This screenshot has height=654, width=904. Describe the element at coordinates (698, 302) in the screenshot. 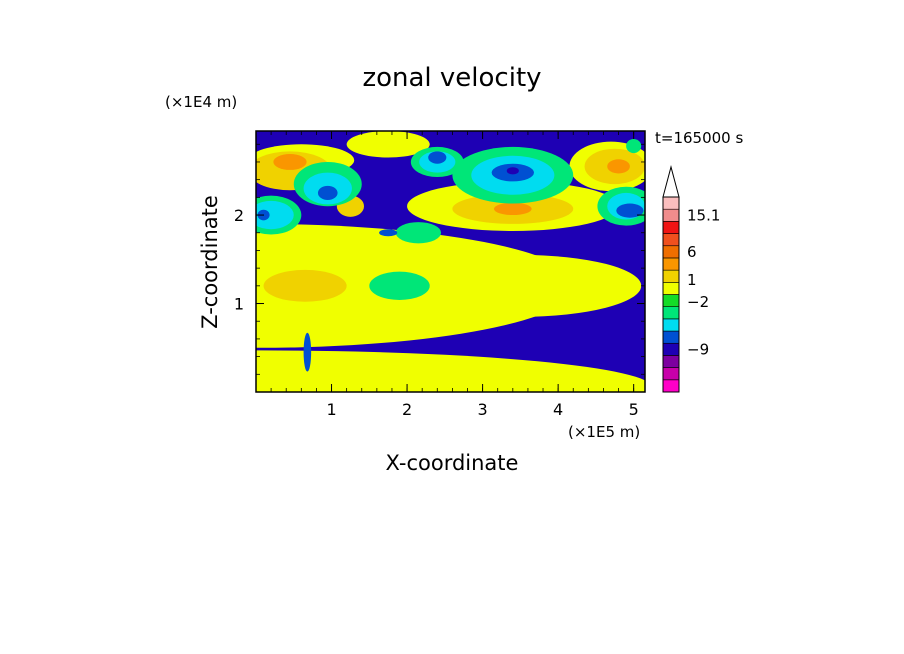

I see `colorbar-label-3: −2` at that location.